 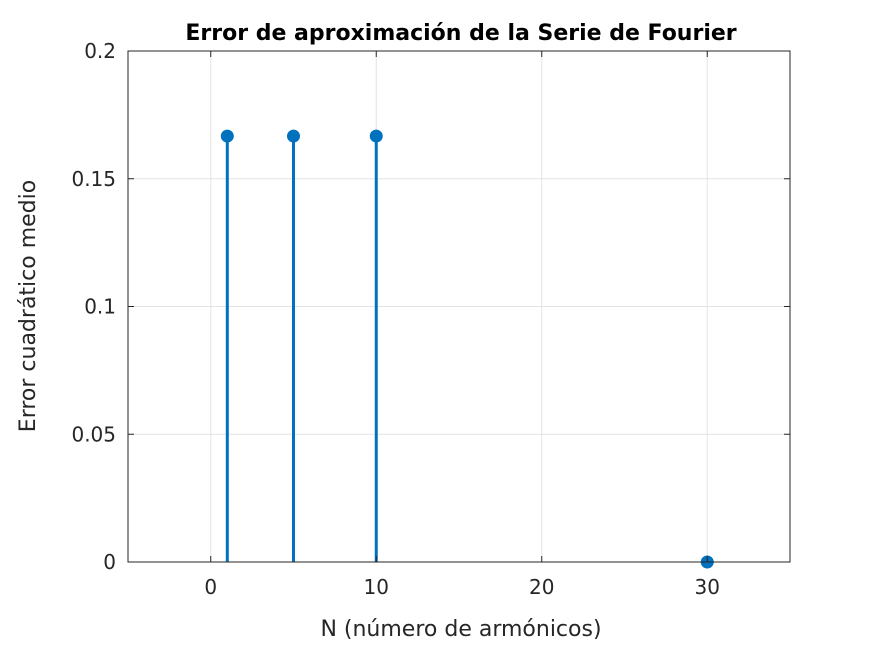 What do you see at coordinates (460, 629) in the screenshot?
I see `x-axis-label: N (número de armónicos)` at bounding box center [460, 629].